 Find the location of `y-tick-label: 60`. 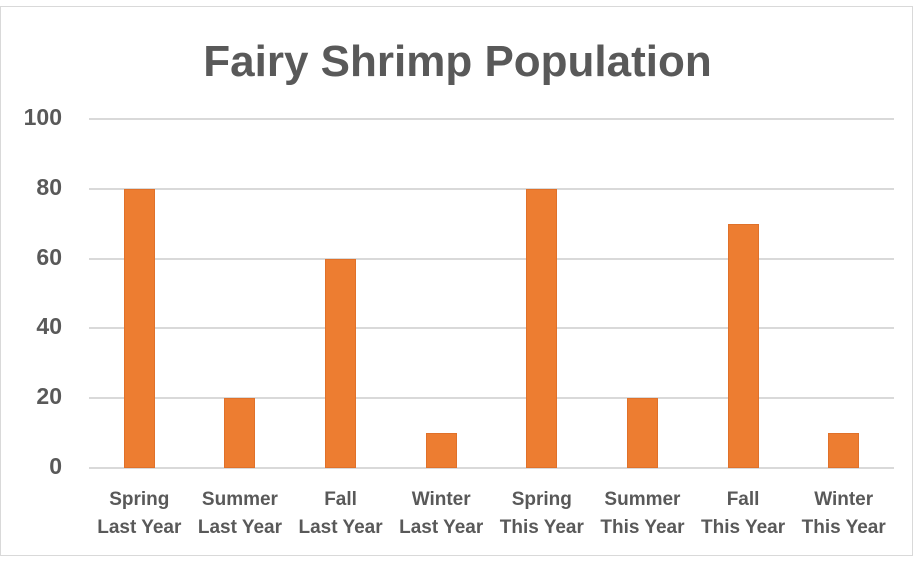

y-tick-label: 60 is located at coordinates (49, 256).